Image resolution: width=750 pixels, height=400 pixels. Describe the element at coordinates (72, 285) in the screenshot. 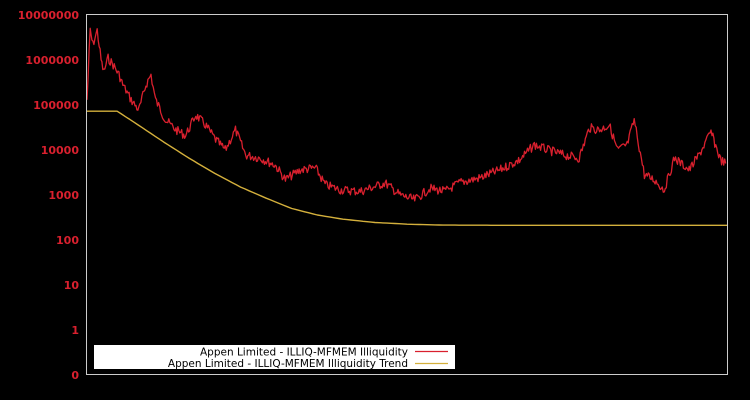

I see `y-tick-label: 10` at that location.